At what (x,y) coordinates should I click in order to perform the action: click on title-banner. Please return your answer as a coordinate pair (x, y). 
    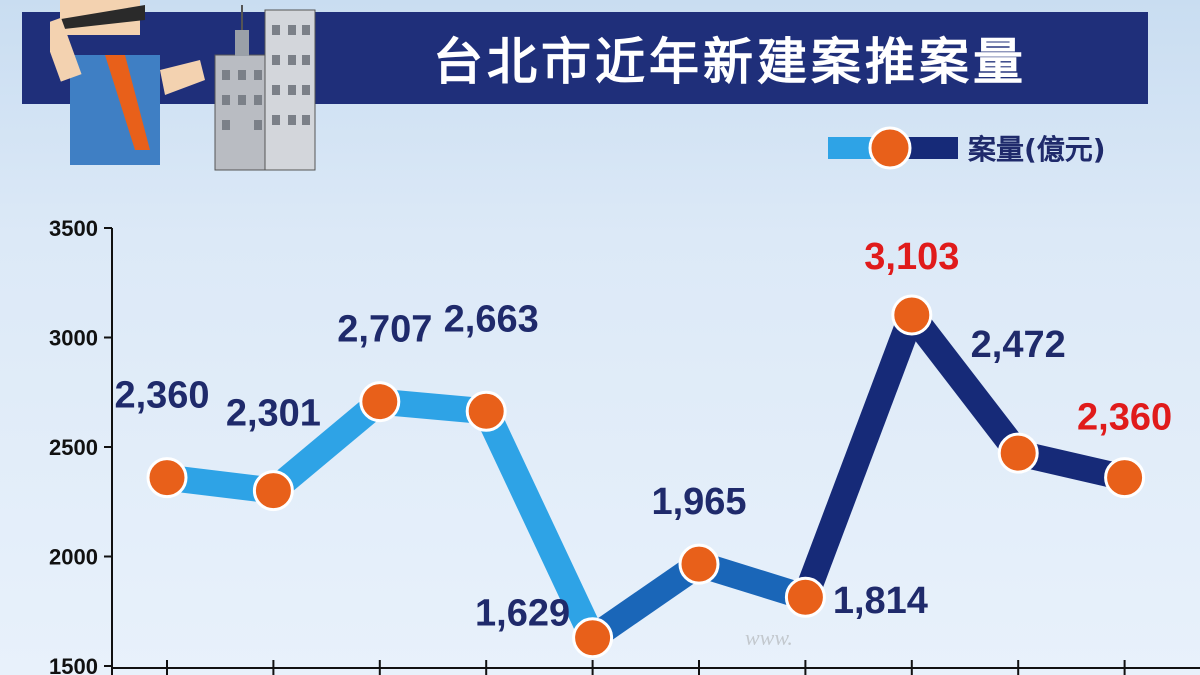
    Looking at the image, I should click on (585, 58).